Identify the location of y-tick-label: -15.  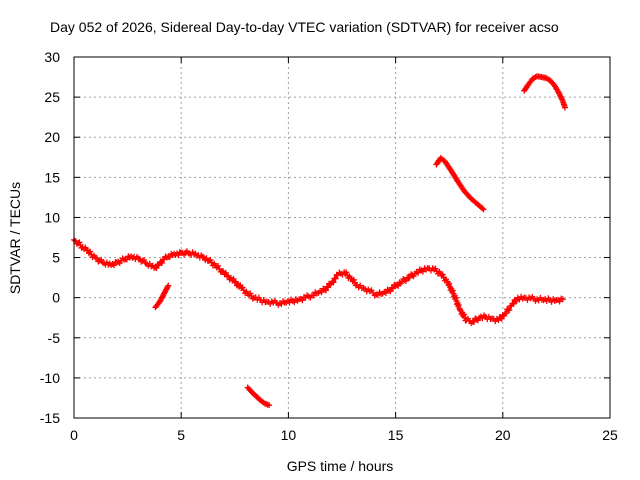
(50, 418).